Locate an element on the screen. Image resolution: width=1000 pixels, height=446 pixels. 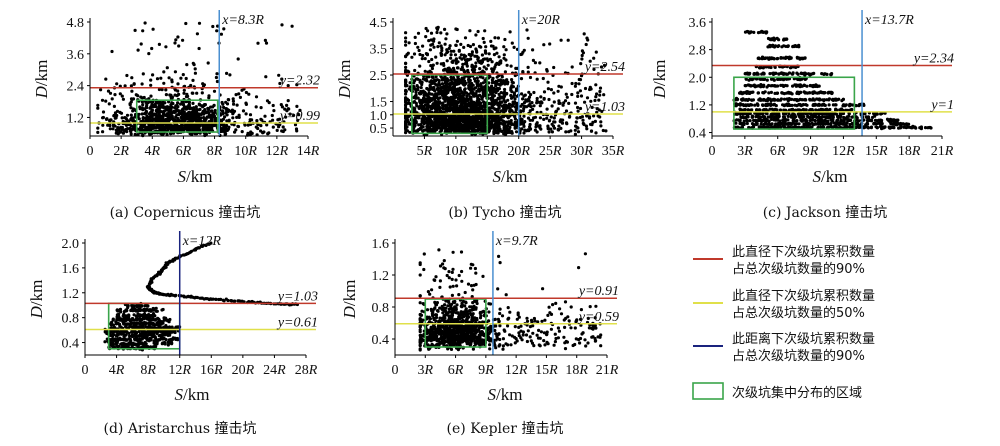
x-tick-label: 15R is located at coordinates (487, 151).